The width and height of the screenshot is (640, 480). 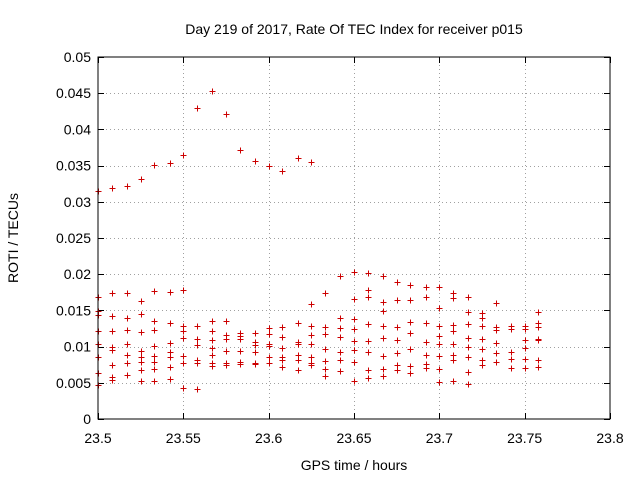 I want to click on y-tick-label: 0.02, so click(x=77, y=274).